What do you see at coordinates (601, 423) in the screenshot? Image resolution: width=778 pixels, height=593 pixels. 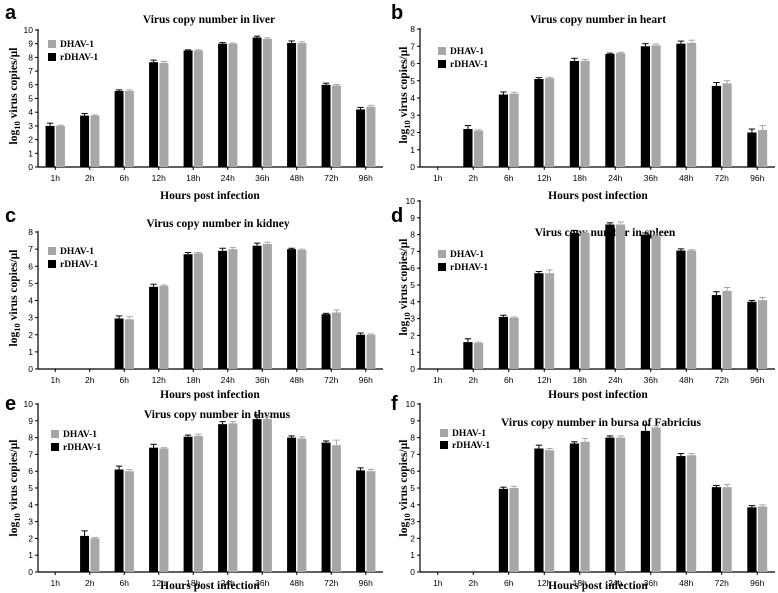 I see `chart-title: Virus copy number in bursa of Fabricius` at bounding box center [601, 423].